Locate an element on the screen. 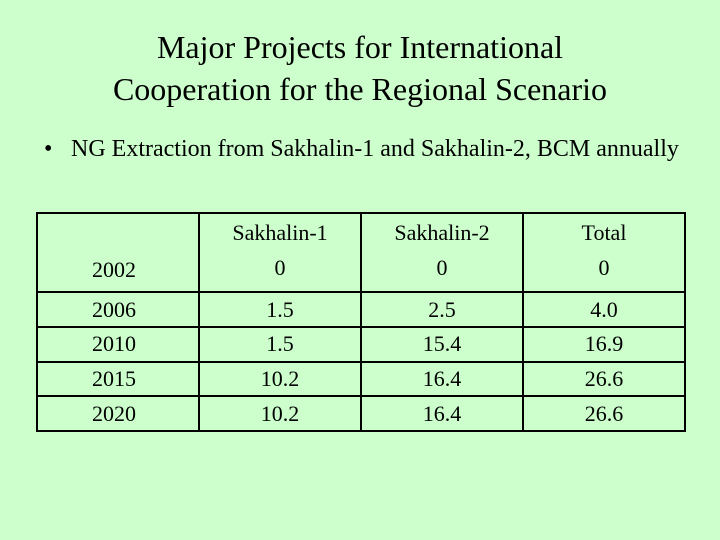 The width and height of the screenshot is (720, 540). table-row: 2006 1.5 2.5 4.0 is located at coordinates (361, 309).